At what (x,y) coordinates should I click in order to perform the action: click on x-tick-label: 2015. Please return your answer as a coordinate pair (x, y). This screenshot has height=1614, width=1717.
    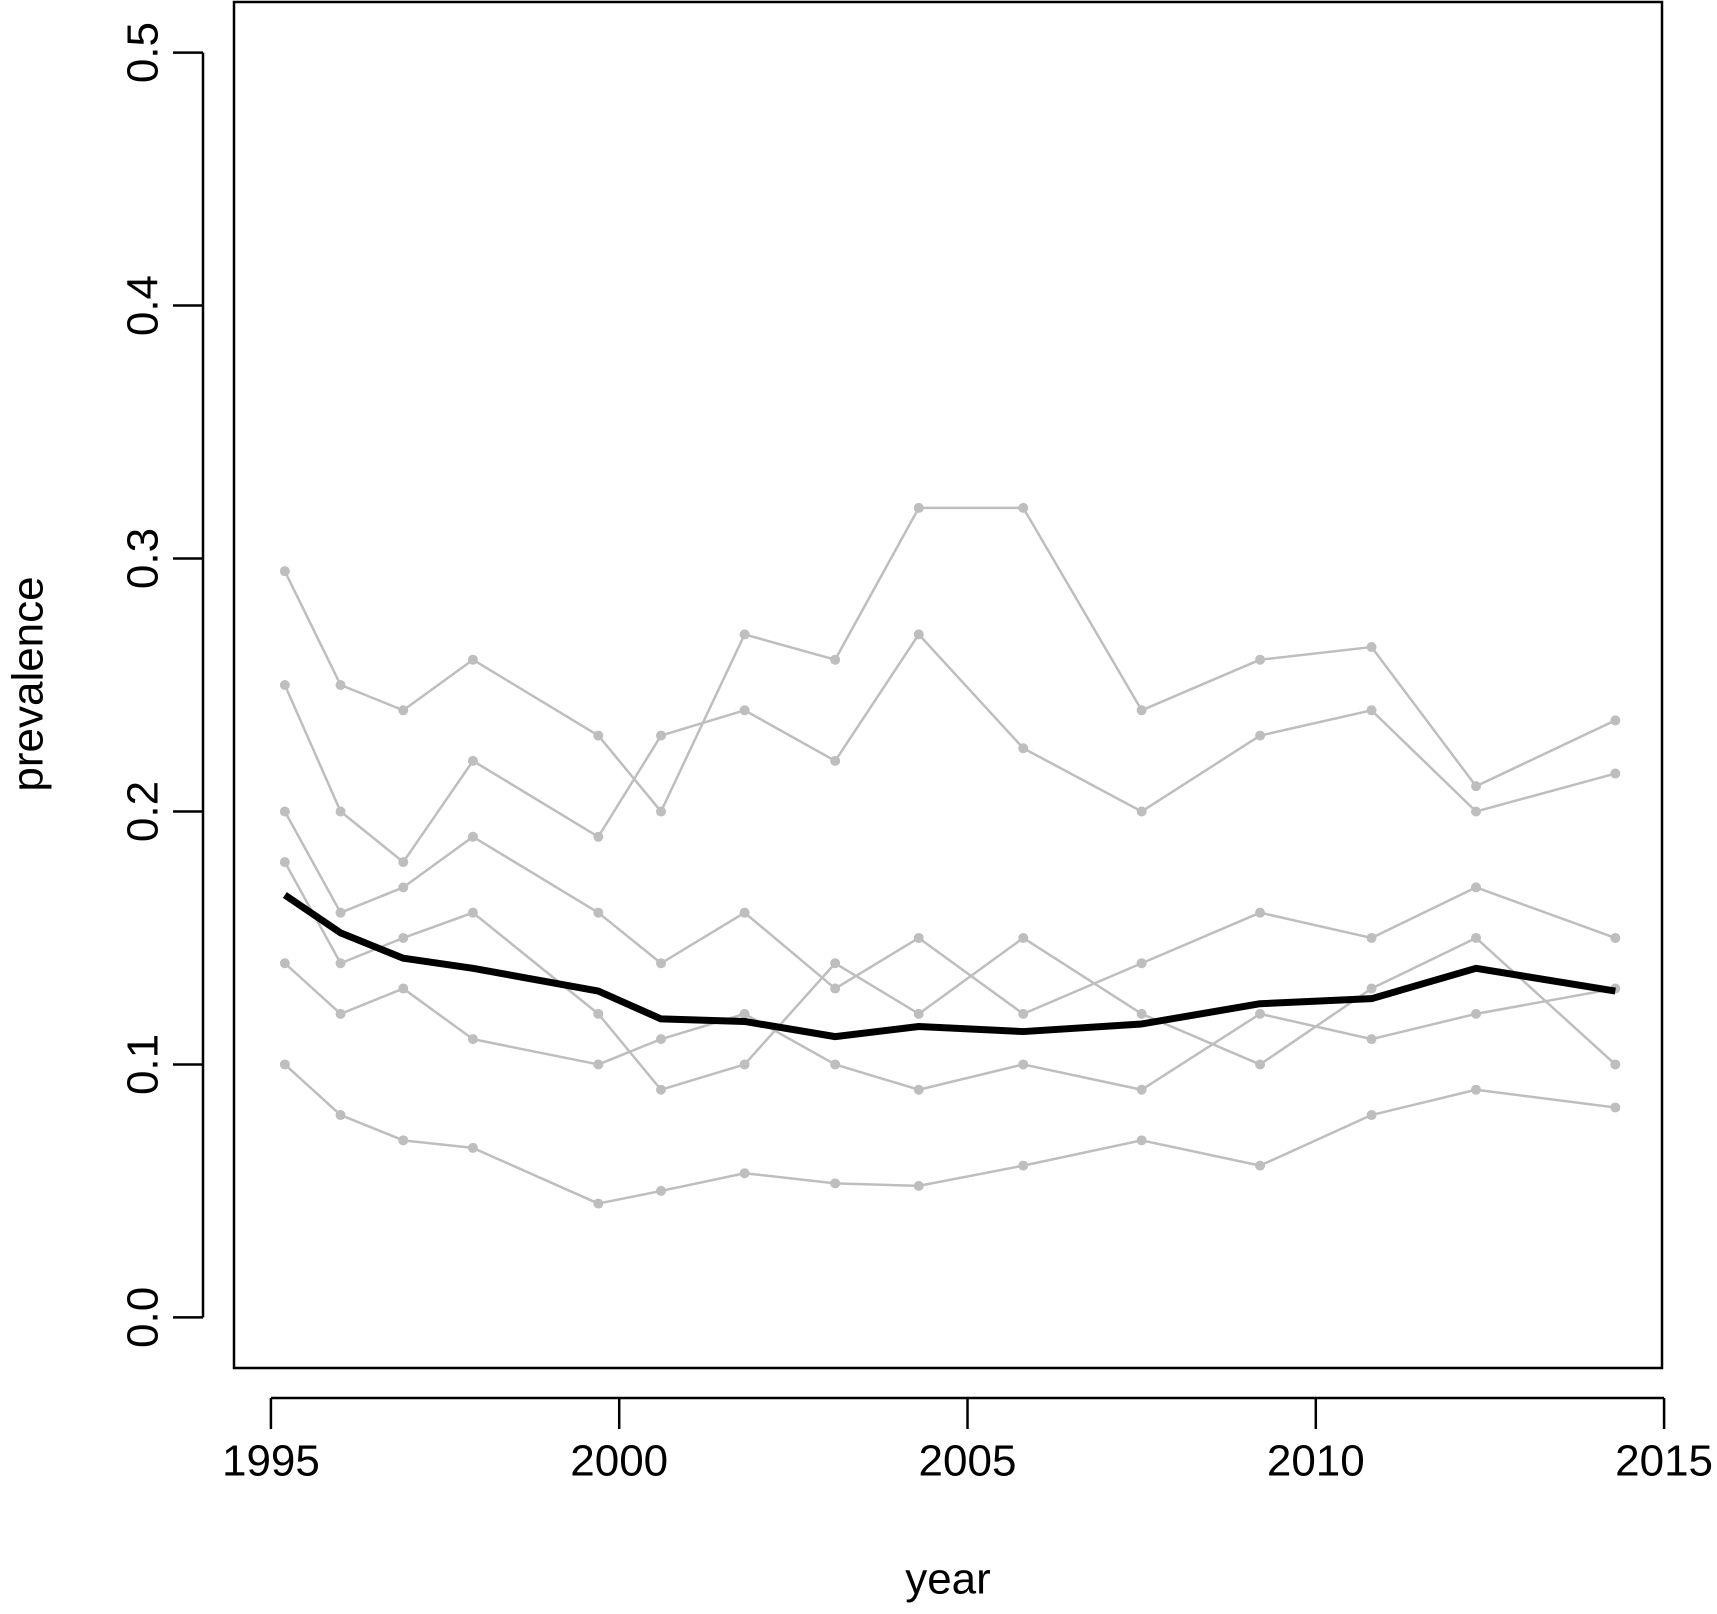
    Looking at the image, I should click on (1664, 1461).